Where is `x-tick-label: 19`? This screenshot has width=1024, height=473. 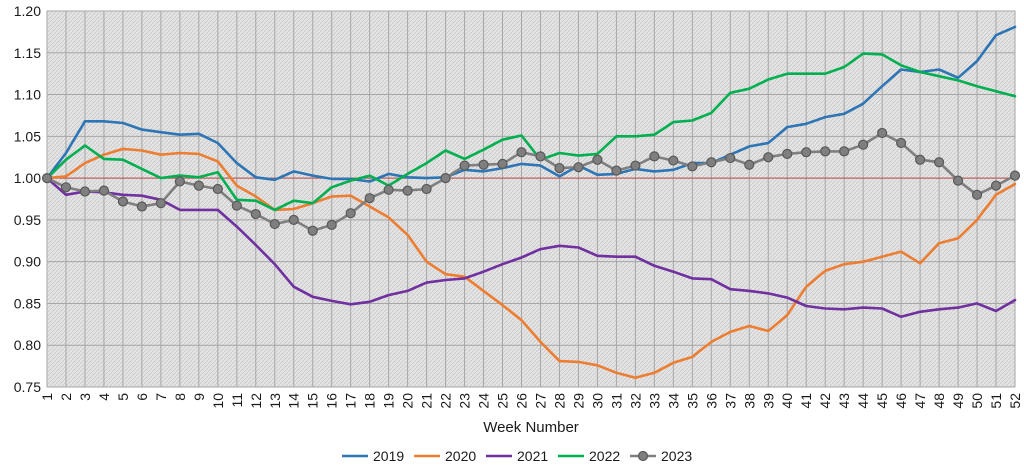 x-tick-label: 19 is located at coordinates (389, 401).